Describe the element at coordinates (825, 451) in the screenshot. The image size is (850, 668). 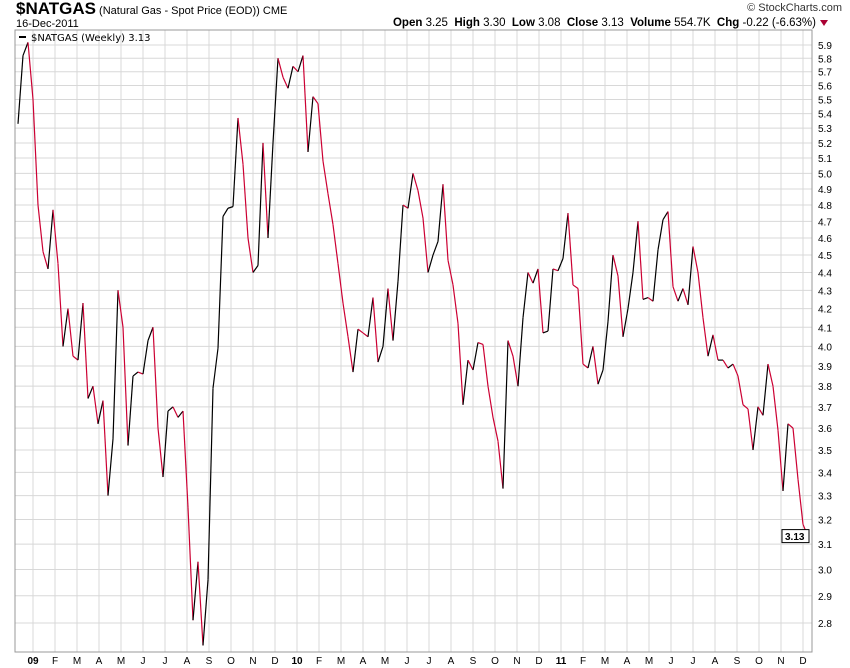
I see `y-tick-label: 3.5` at that location.